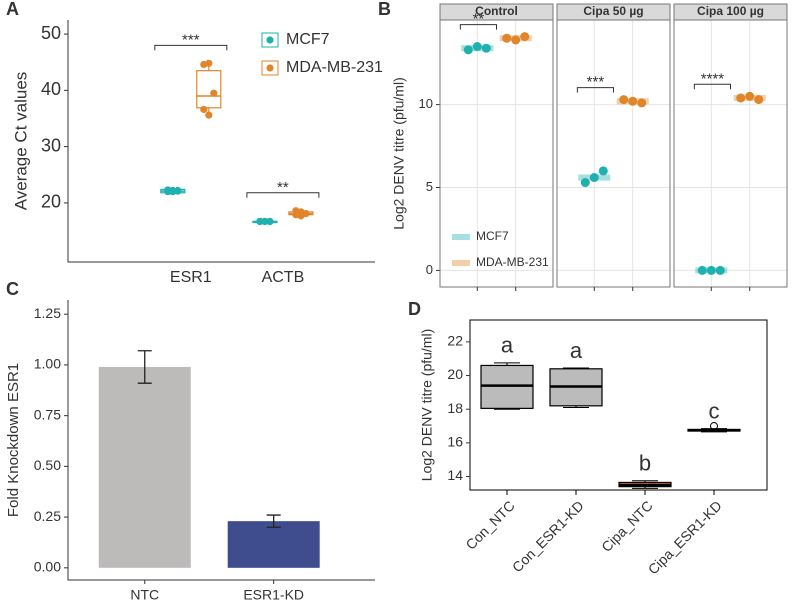 This screenshot has height=616, width=797. I want to click on x-tick-label: NTC, so click(144, 595).